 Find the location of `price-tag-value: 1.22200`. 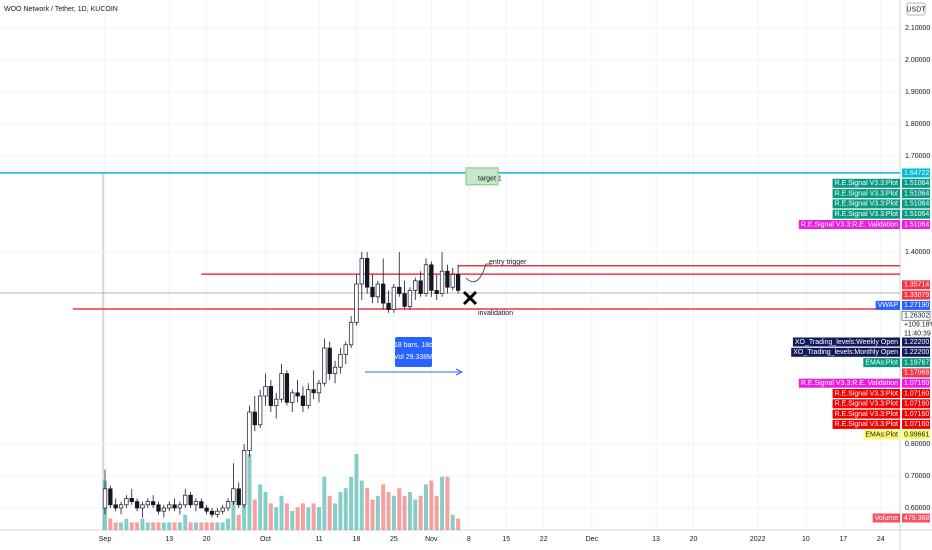

price-tag-value: 1.22200 is located at coordinates (916, 342).